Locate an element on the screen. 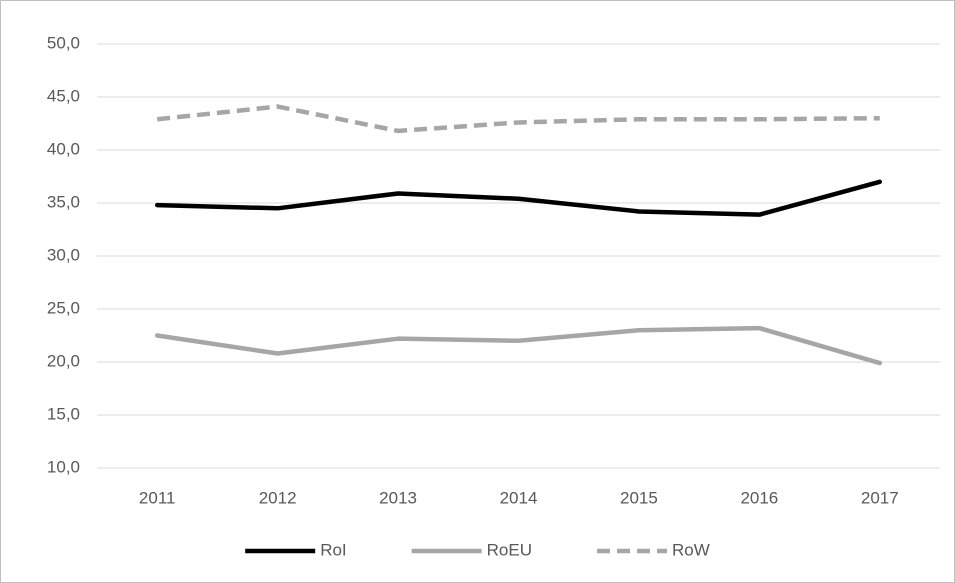 The image size is (955, 583). legend-label: RoEU is located at coordinates (509, 549).